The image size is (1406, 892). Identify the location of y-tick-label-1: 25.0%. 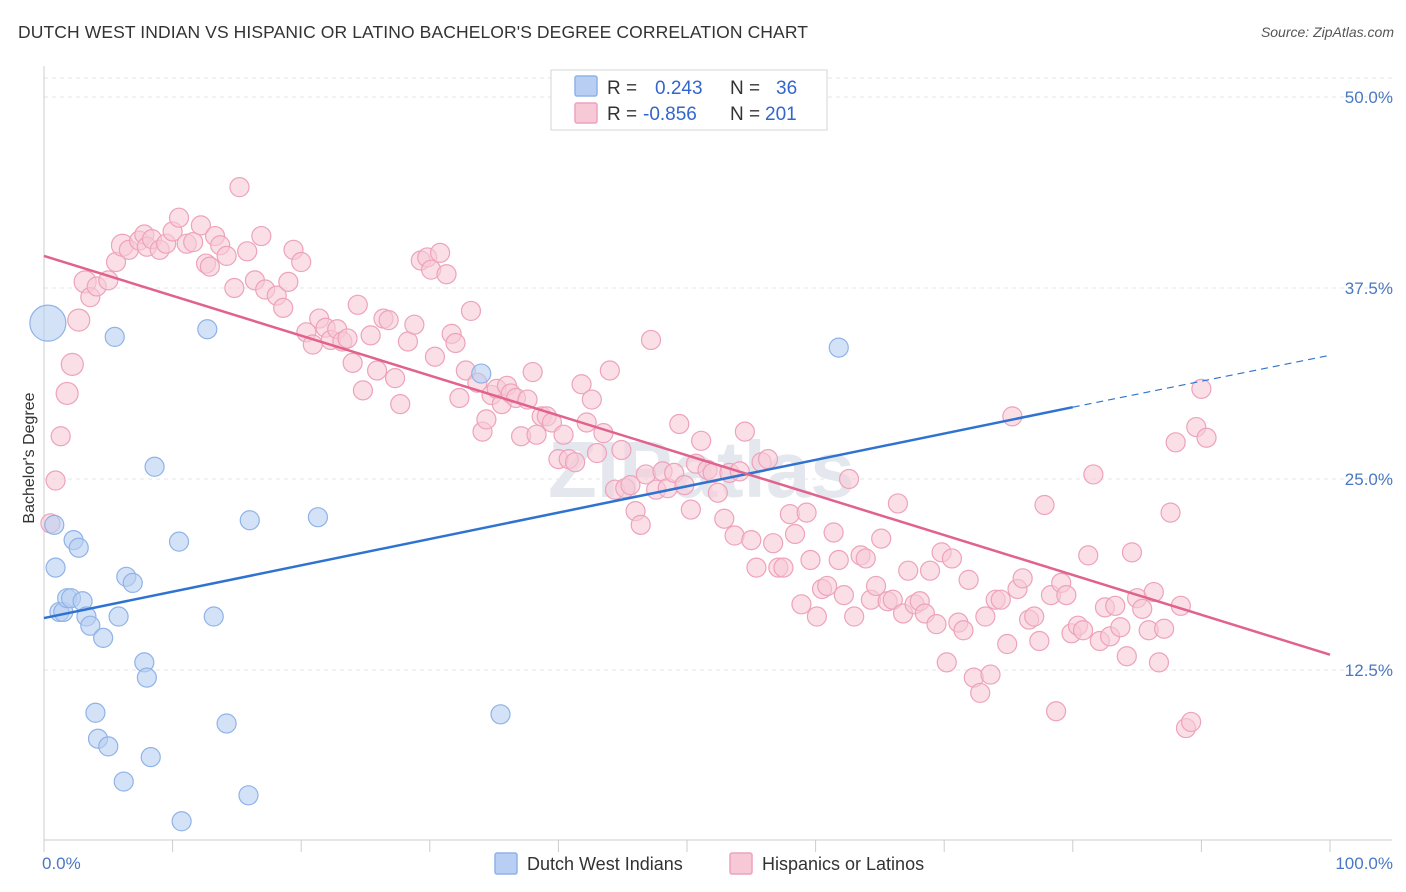
(1369, 479).